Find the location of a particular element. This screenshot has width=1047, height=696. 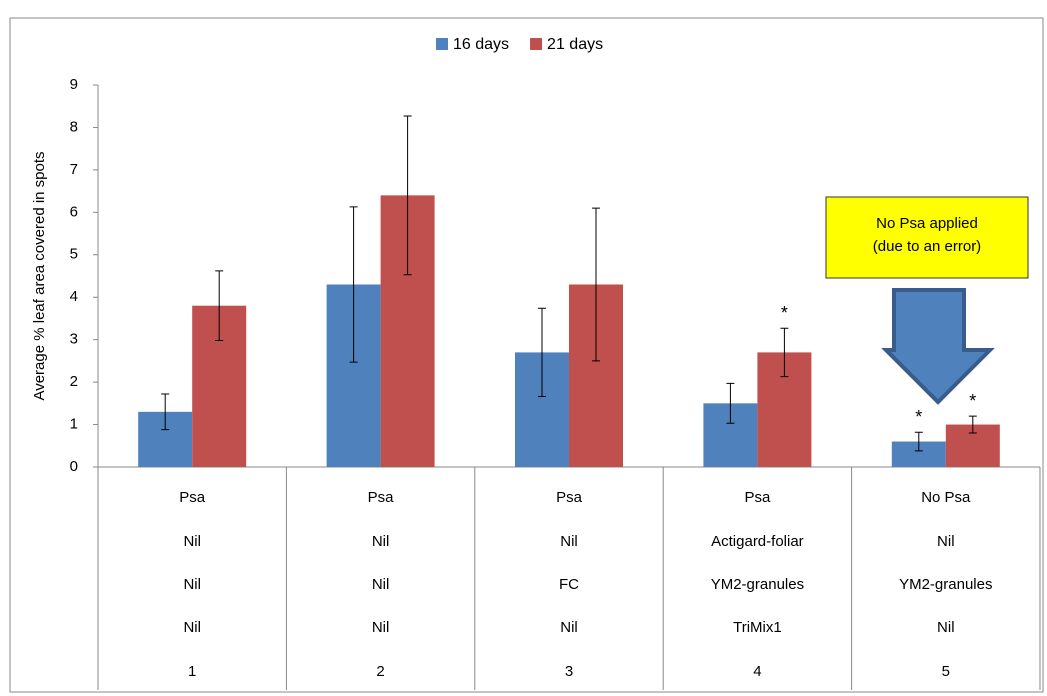

y-axis-label: Average % leaf area covered in spots is located at coordinates (39, 275).